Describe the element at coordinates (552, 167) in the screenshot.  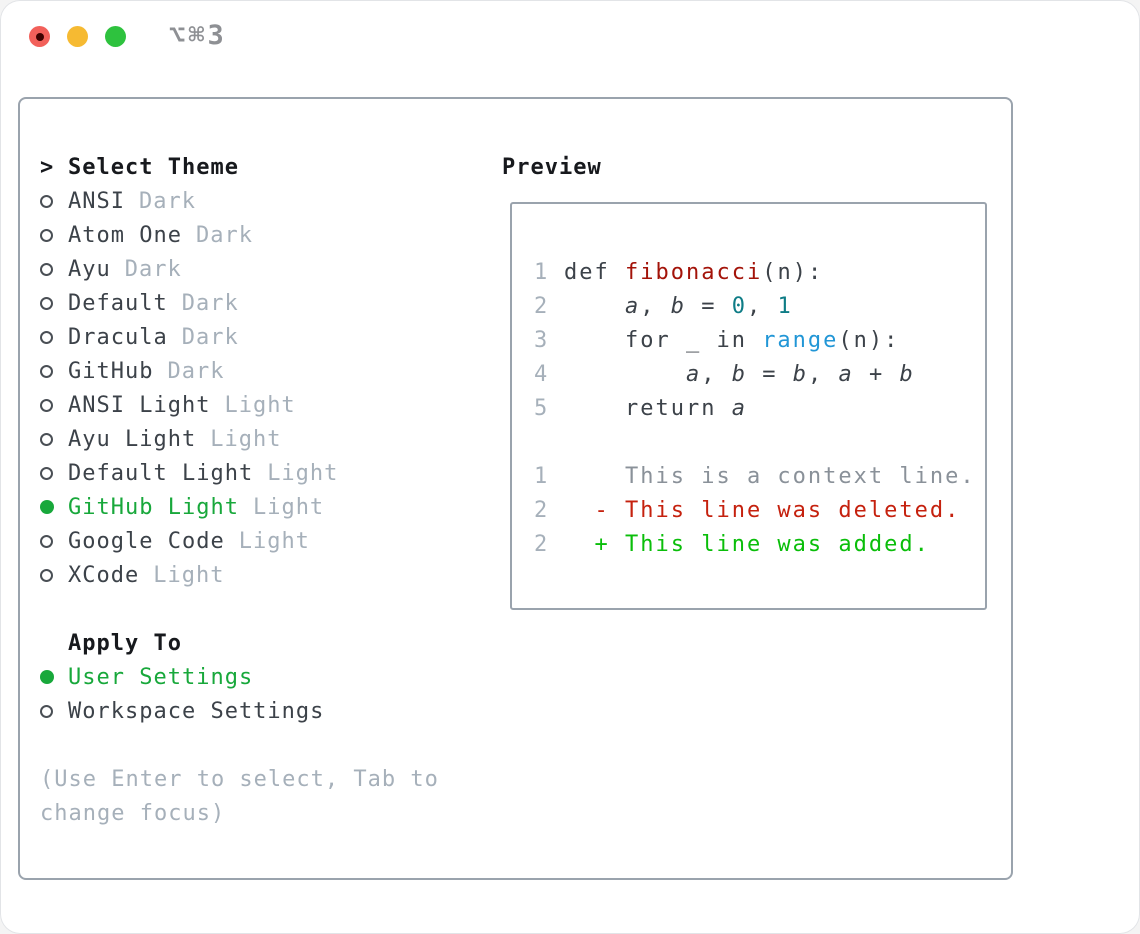
I see `preview-title: Preview` at that location.